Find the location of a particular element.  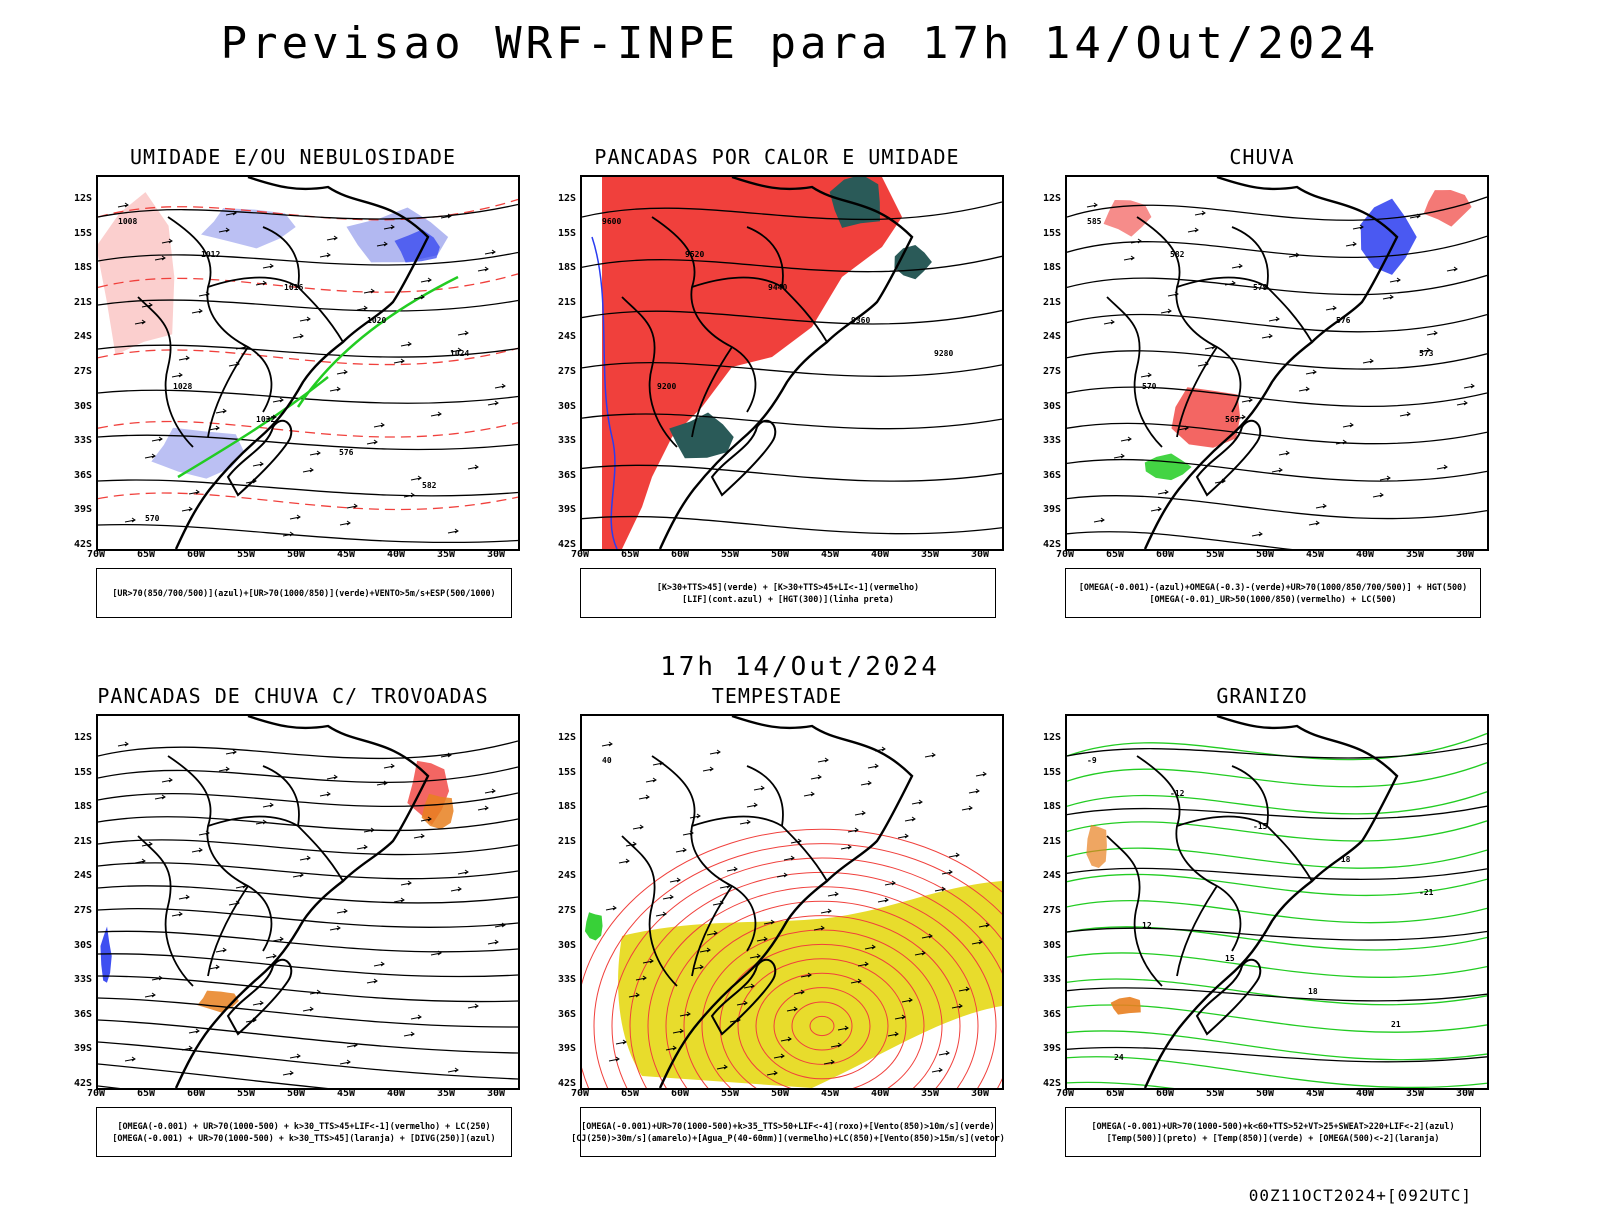

panel-title: PANCADAS DE CHUVA C/ TROVOADAS is located at coordinates (293, 696).